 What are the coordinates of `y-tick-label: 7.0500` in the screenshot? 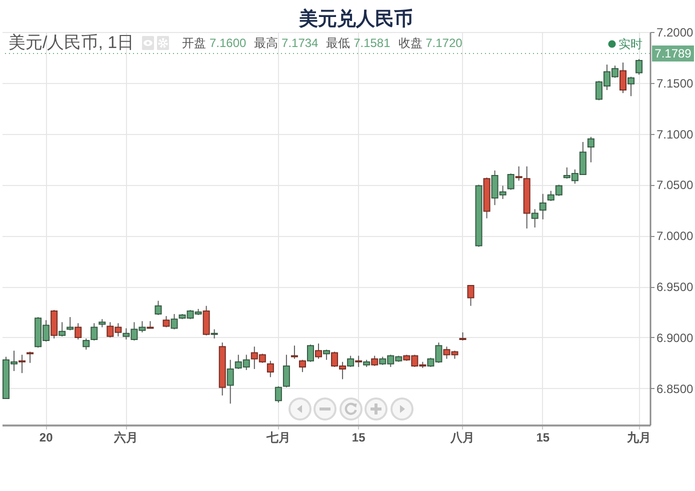 It's located at (675, 185).